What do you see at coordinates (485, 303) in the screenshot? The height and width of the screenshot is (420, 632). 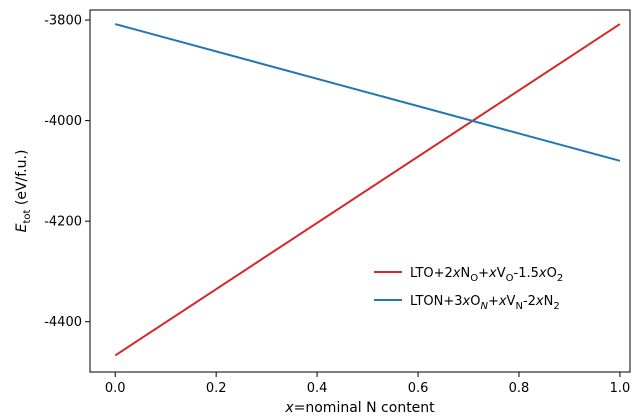 I see `legend-label-2: LTON+3xON+xVN-2xN2` at bounding box center [485, 303].